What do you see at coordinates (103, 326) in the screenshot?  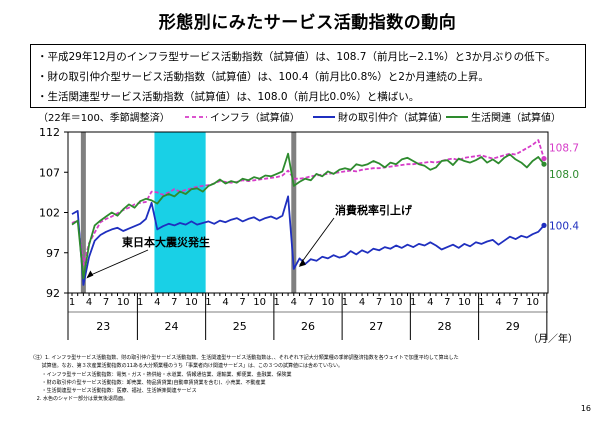 I see `x-year-label: 23` at bounding box center [103, 326].